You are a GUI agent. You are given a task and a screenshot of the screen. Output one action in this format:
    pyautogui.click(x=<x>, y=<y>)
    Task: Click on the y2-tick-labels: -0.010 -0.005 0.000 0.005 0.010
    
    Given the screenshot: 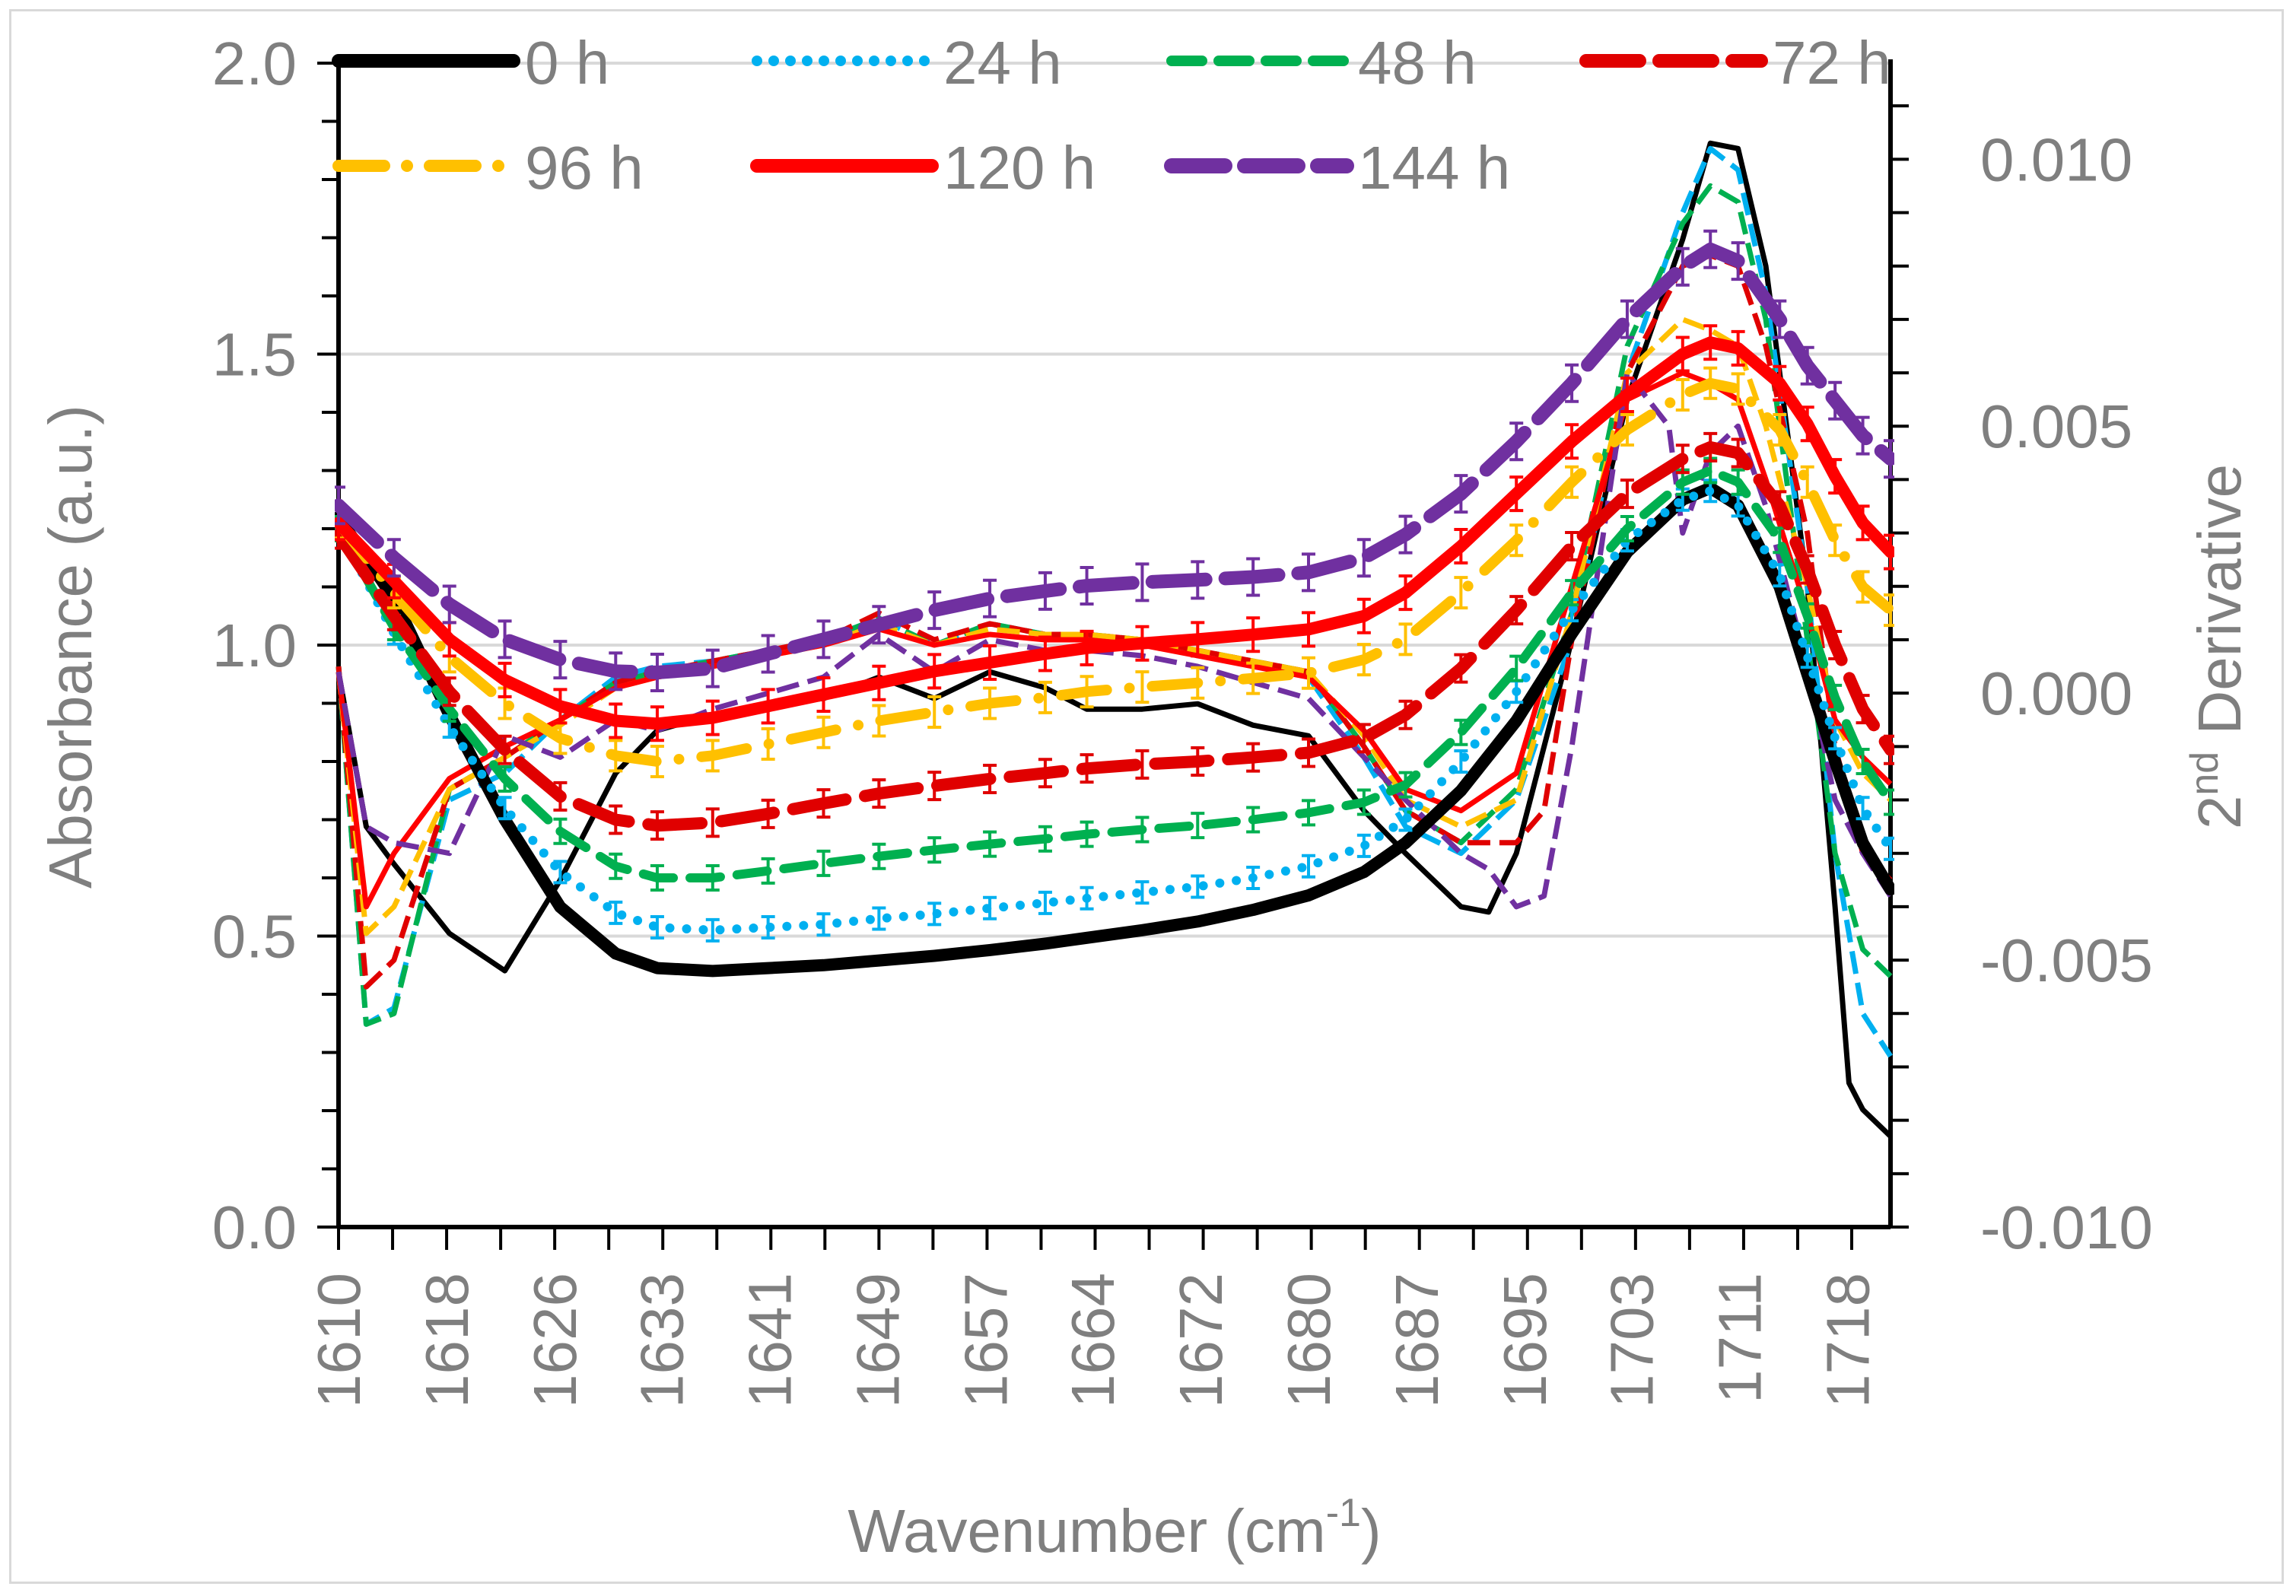 What is the action you would take?
    pyautogui.click(x=2067, y=693)
    